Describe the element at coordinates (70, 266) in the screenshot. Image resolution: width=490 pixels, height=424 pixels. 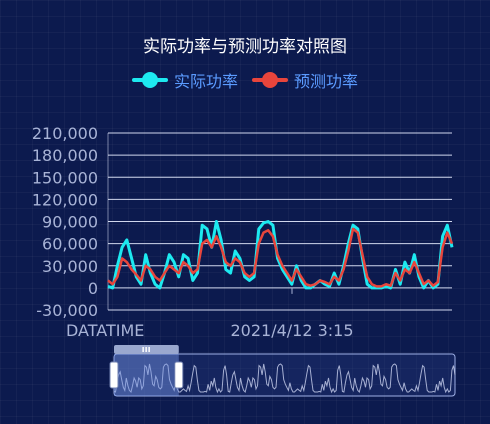
I see `y-tick-label: 30,000` at that location.